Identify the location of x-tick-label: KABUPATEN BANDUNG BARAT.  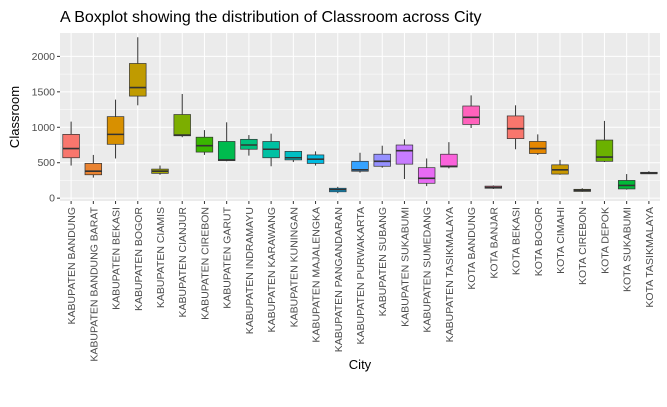
(94, 283).